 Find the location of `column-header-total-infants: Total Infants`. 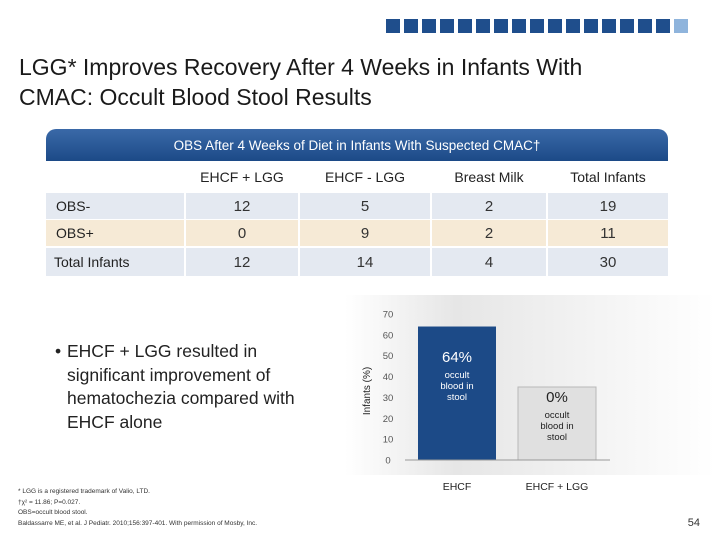

column-header-total-infants: Total Infants is located at coordinates (608, 177).